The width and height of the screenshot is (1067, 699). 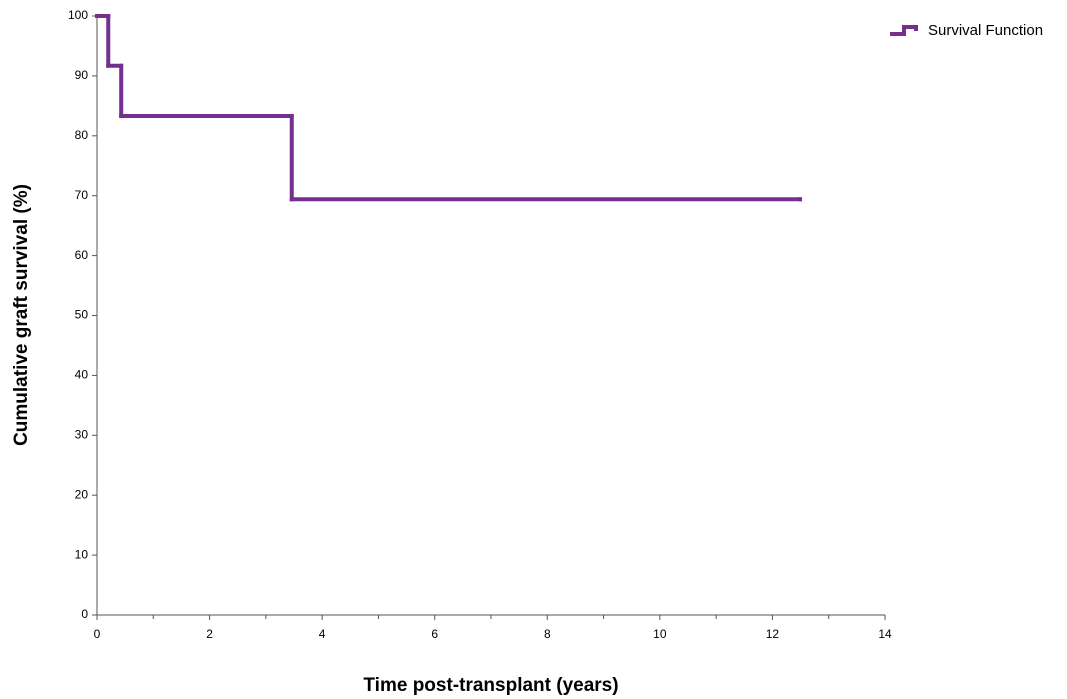 I want to click on legend-text: Survival Function, so click(x=985, y=30).